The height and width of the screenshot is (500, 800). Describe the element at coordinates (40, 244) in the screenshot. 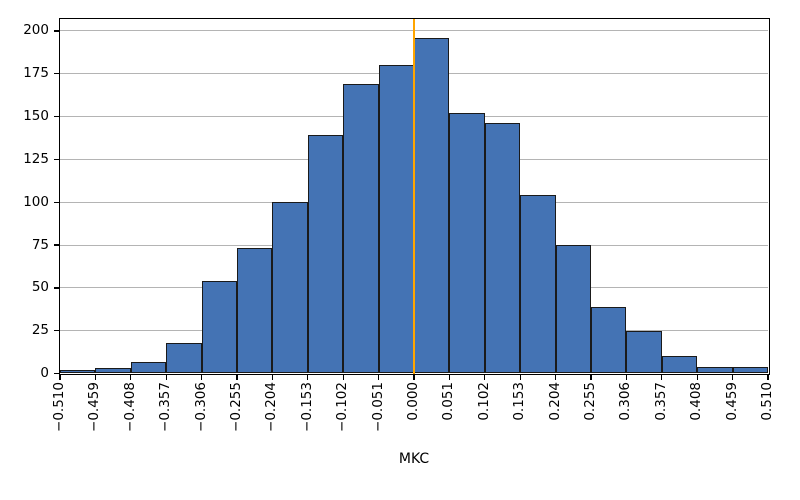

I see `y-axis-tick-label: 75` at that location.